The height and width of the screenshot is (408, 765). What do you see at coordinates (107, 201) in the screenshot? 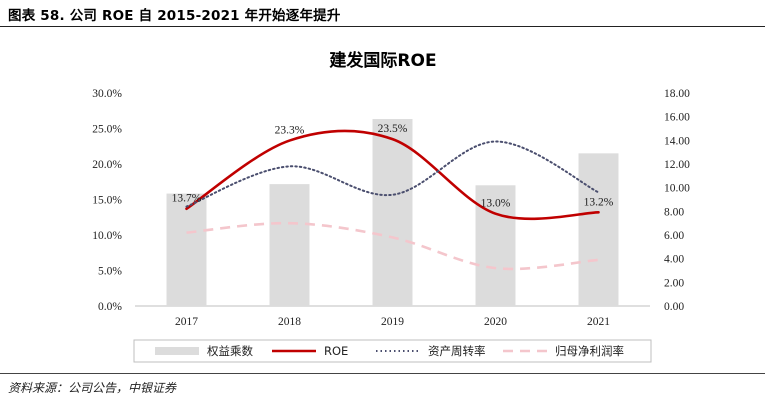
I see `left-tick-label: 15.0%` at bounding box center [107, 201].